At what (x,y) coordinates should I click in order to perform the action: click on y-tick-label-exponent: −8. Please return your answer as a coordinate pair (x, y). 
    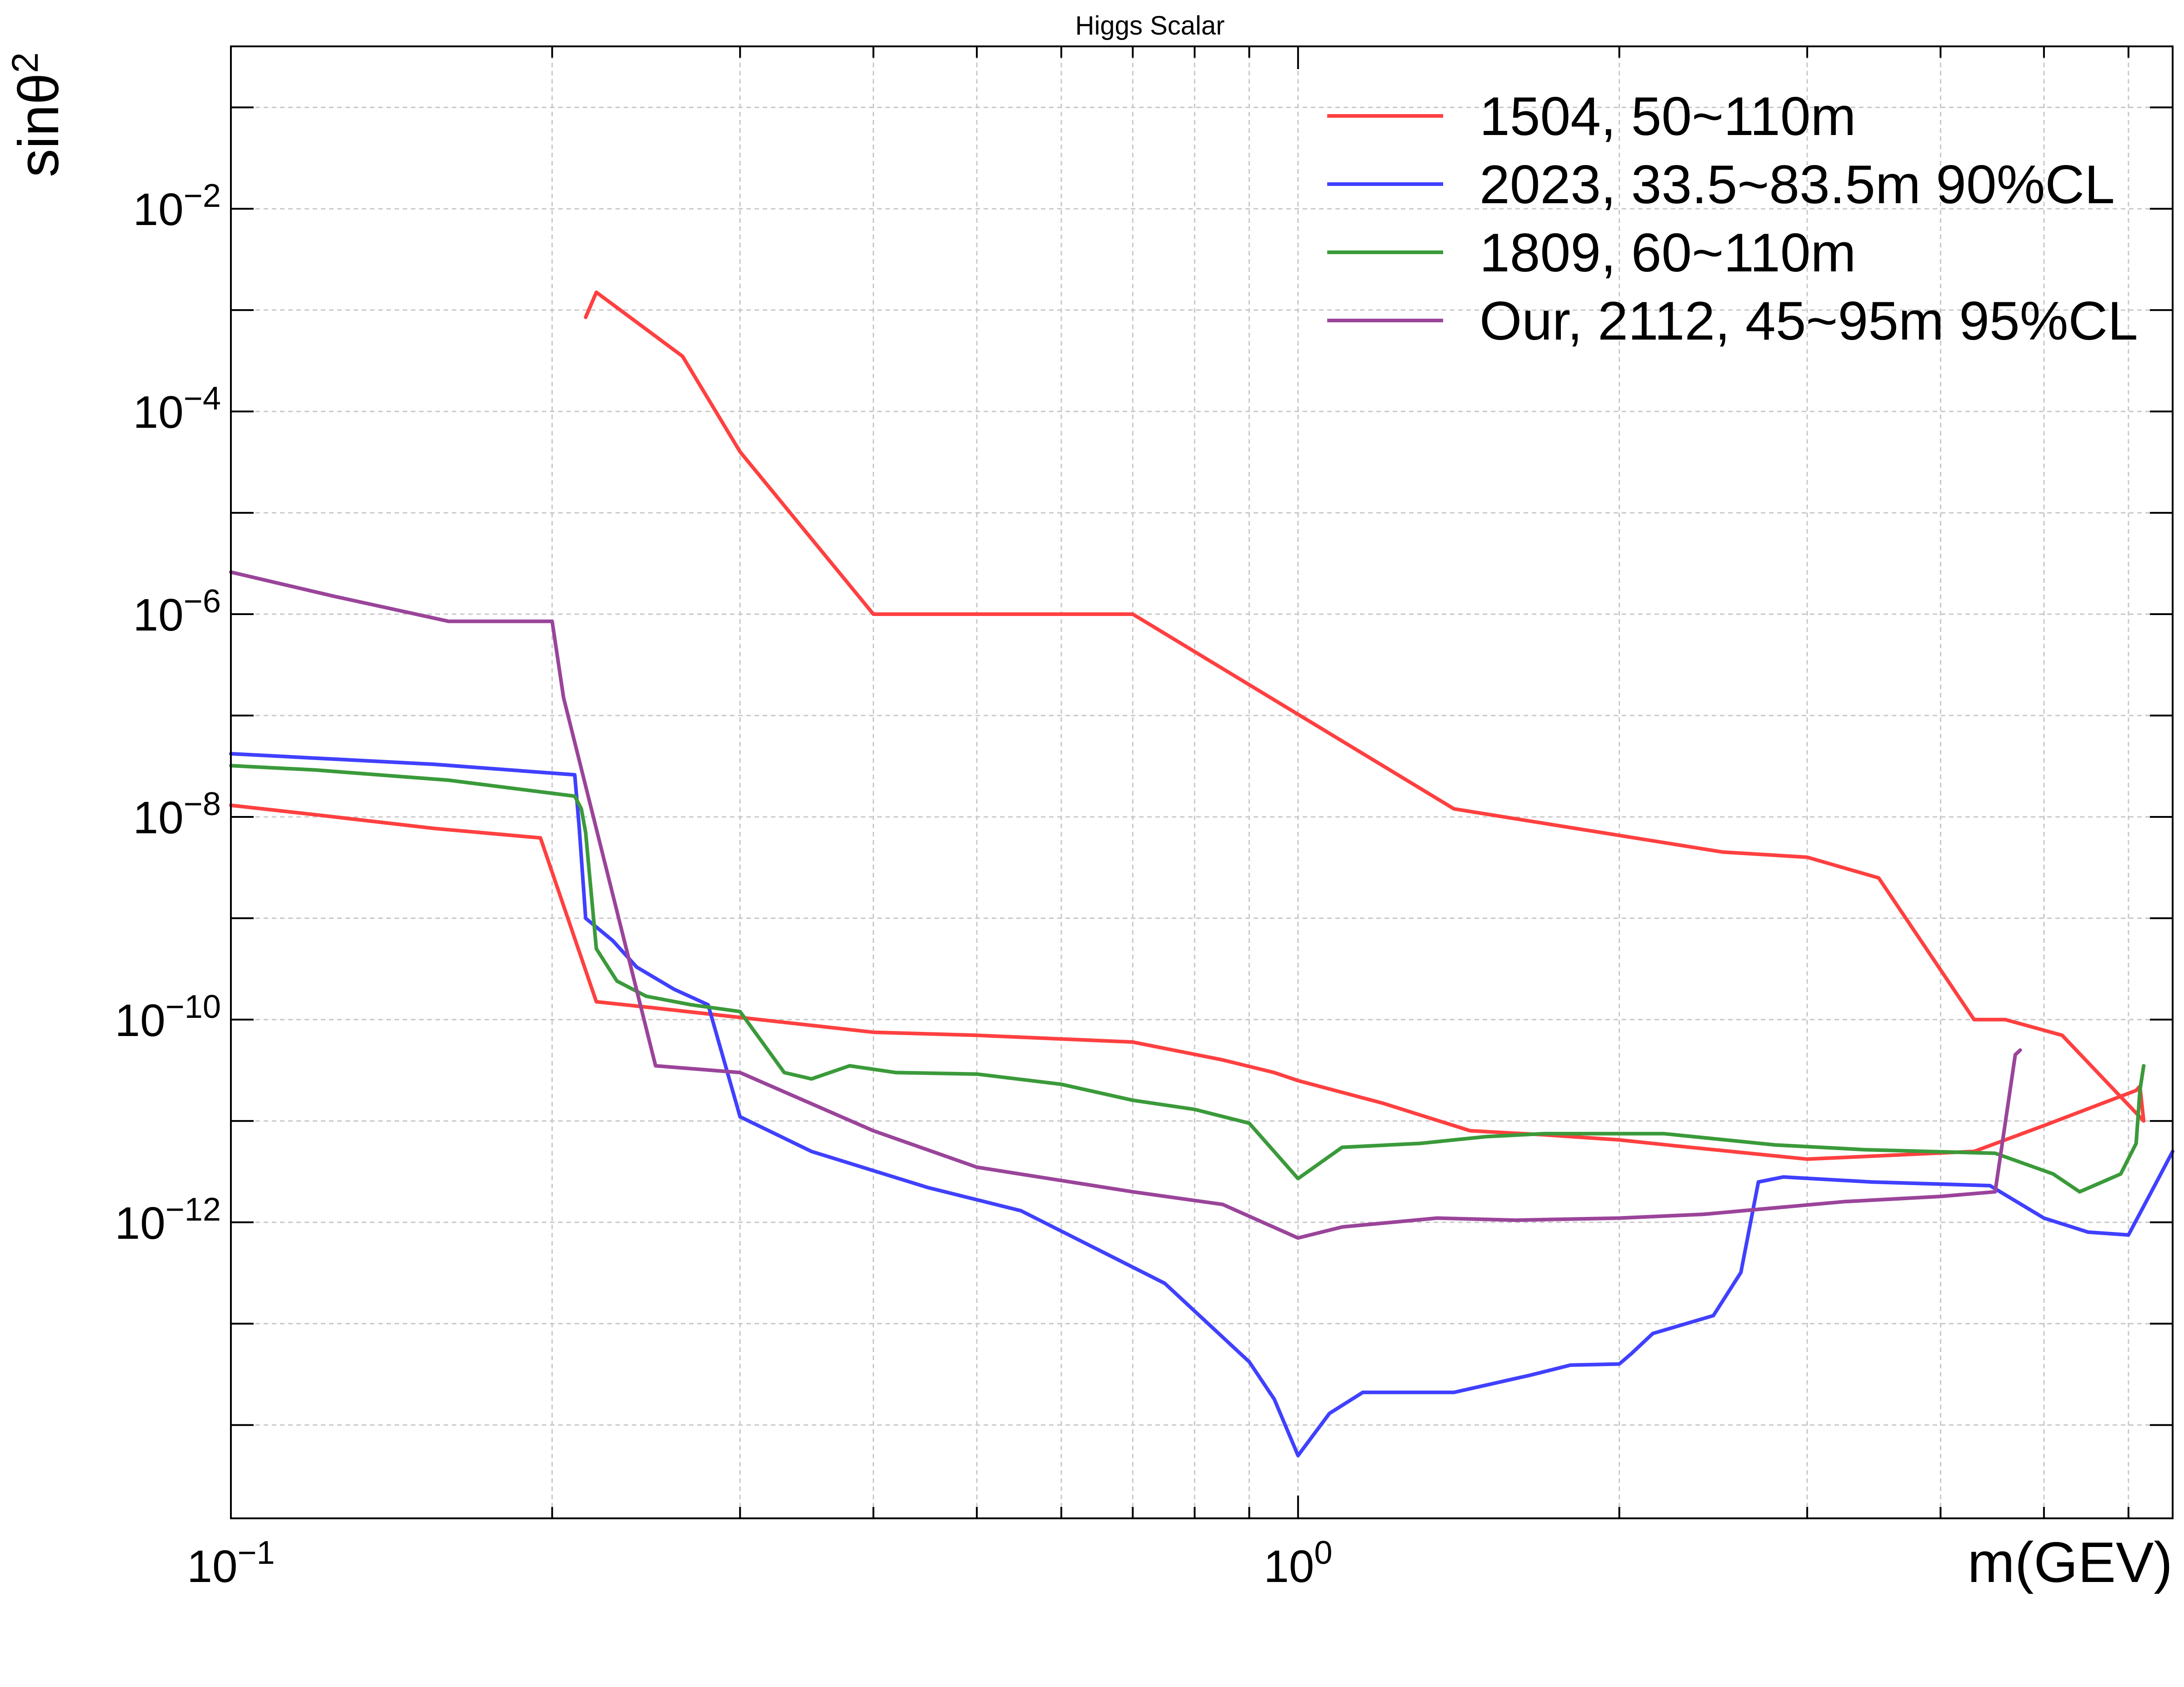
    Looking at the image, I should click on (202, 804).